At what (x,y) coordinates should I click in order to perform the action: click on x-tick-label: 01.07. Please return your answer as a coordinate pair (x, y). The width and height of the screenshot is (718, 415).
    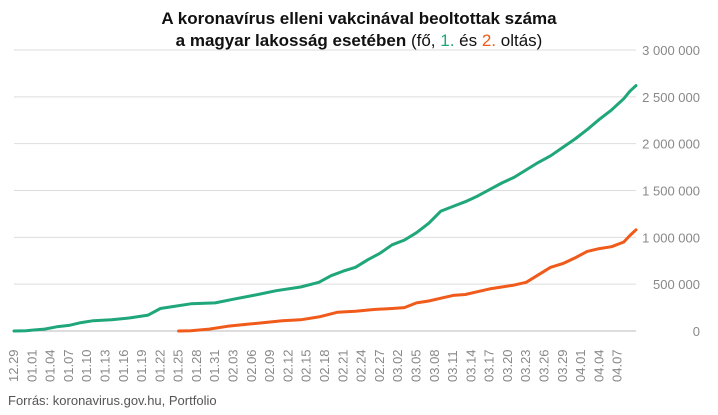
    Looking at the image, I should click on (68, 365).